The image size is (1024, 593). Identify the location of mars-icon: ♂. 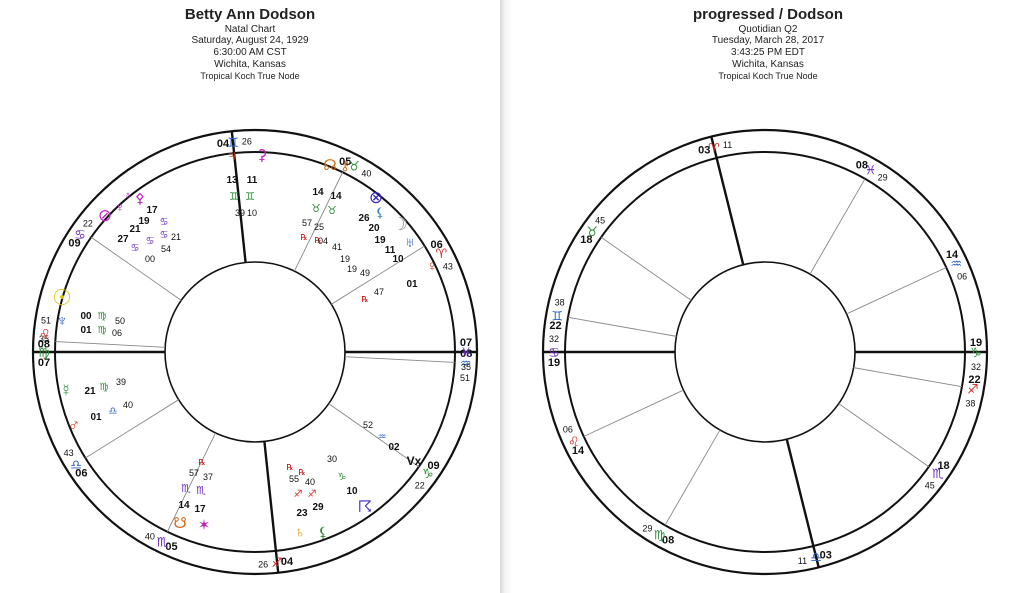
(74, 425).